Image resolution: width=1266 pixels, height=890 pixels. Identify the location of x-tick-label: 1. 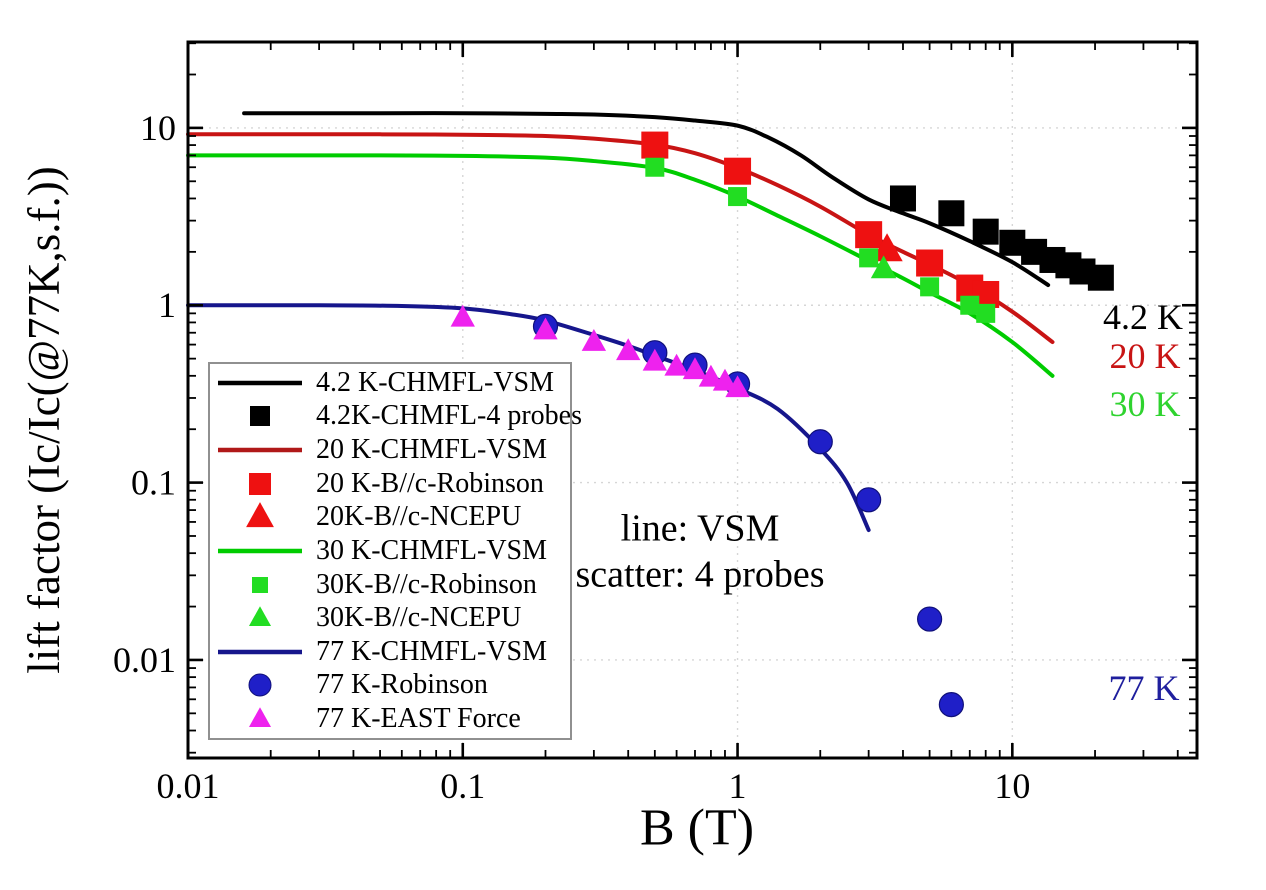
(738, 786).